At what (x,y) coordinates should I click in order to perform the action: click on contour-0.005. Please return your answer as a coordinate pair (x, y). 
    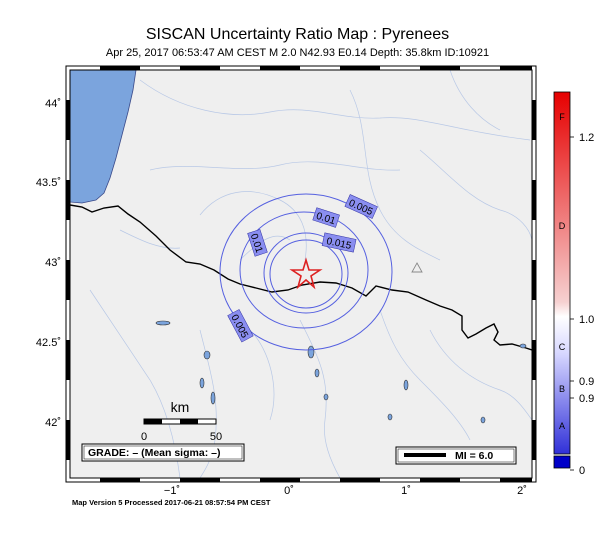
    Looking at the image, I should click on (306, 272).